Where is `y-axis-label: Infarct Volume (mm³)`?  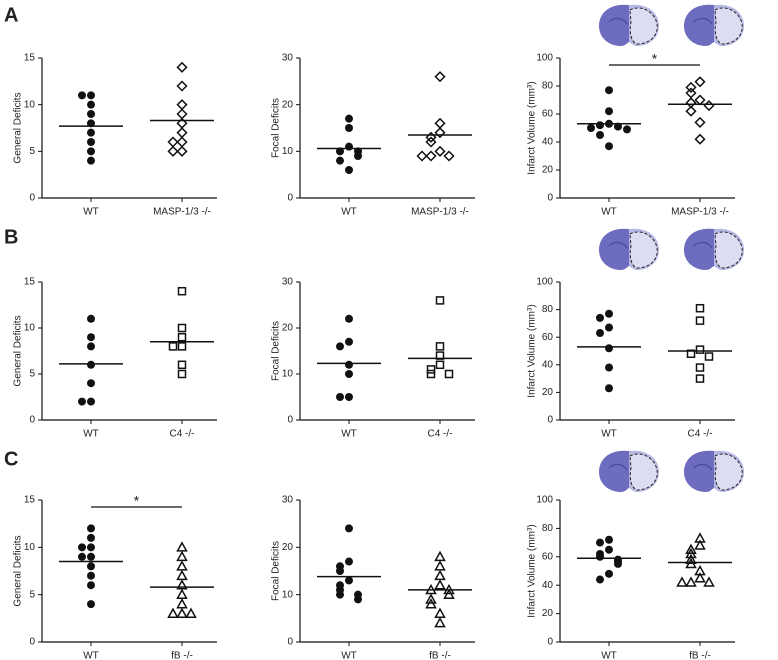
y-axis-label: Infarct Volume (mm³) is located at coordinates (532, 350).